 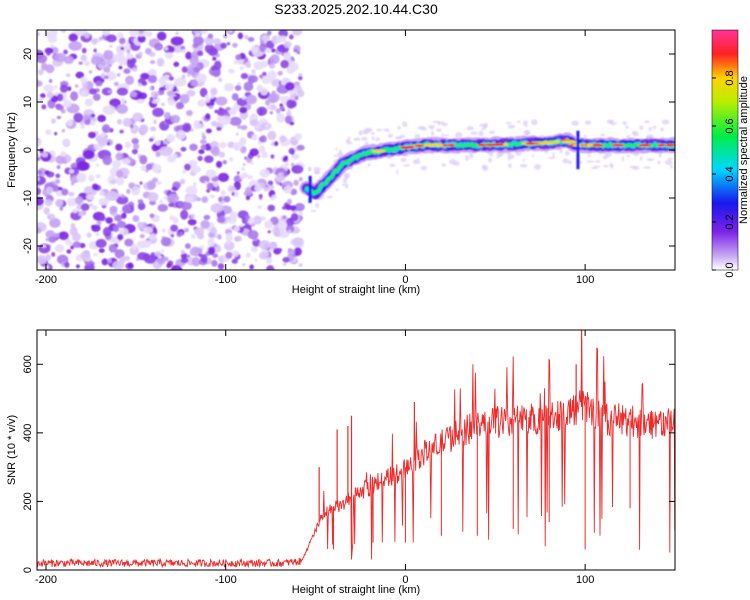 I want to click on colorbar-gradient, so click(x=725, y=150).